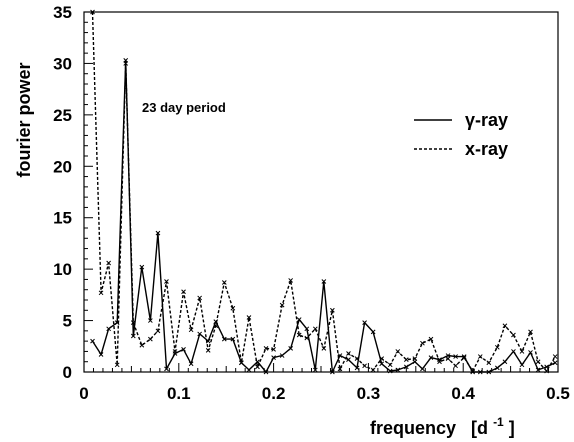 The height and width of the screenshot is (442, 574). I want to click on legend-label-gamma-ray: γ-ray, so click(486, 120).